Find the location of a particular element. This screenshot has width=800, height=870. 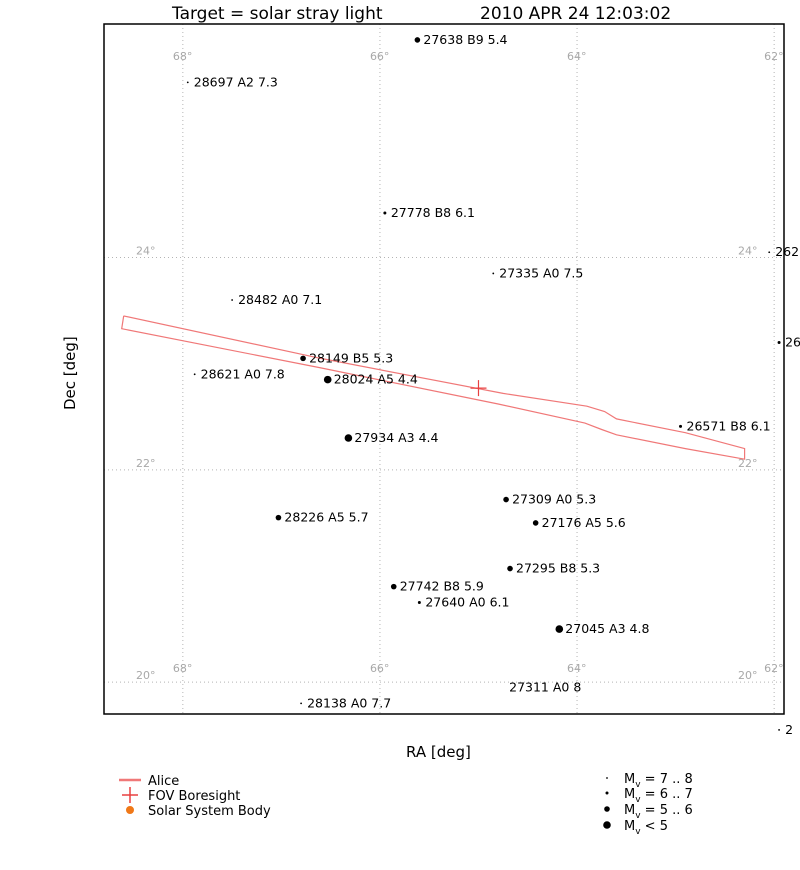

alice-slit-layer is located at coordinates (433, 387).